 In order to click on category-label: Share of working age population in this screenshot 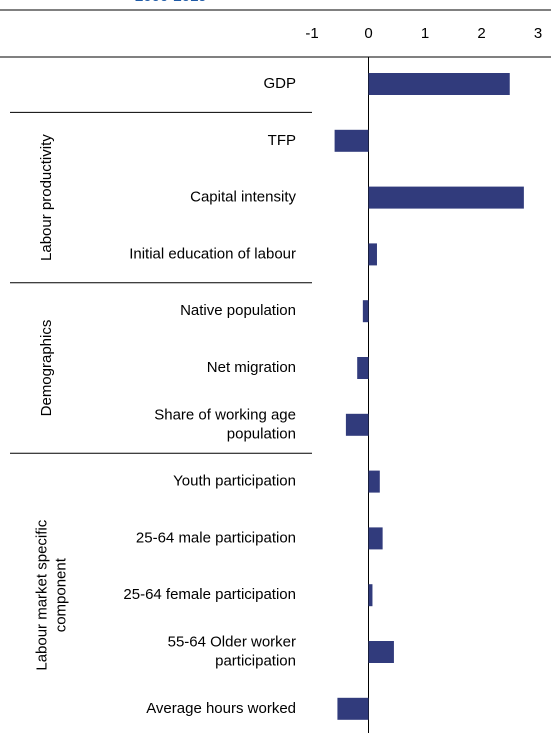, I will do `click(225, 424)`.